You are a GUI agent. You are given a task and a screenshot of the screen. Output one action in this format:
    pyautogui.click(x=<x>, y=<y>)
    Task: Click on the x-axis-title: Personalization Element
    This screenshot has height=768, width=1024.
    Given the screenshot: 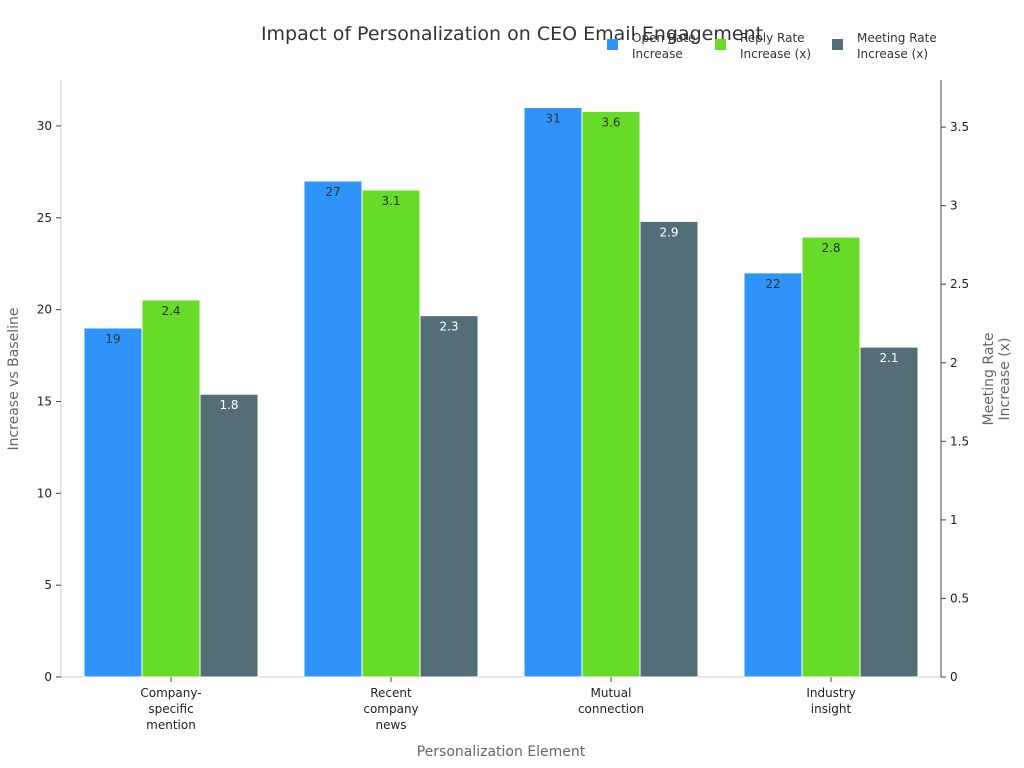 What is the action you would take?
    pyautogui.click(x=501, y=752)
    